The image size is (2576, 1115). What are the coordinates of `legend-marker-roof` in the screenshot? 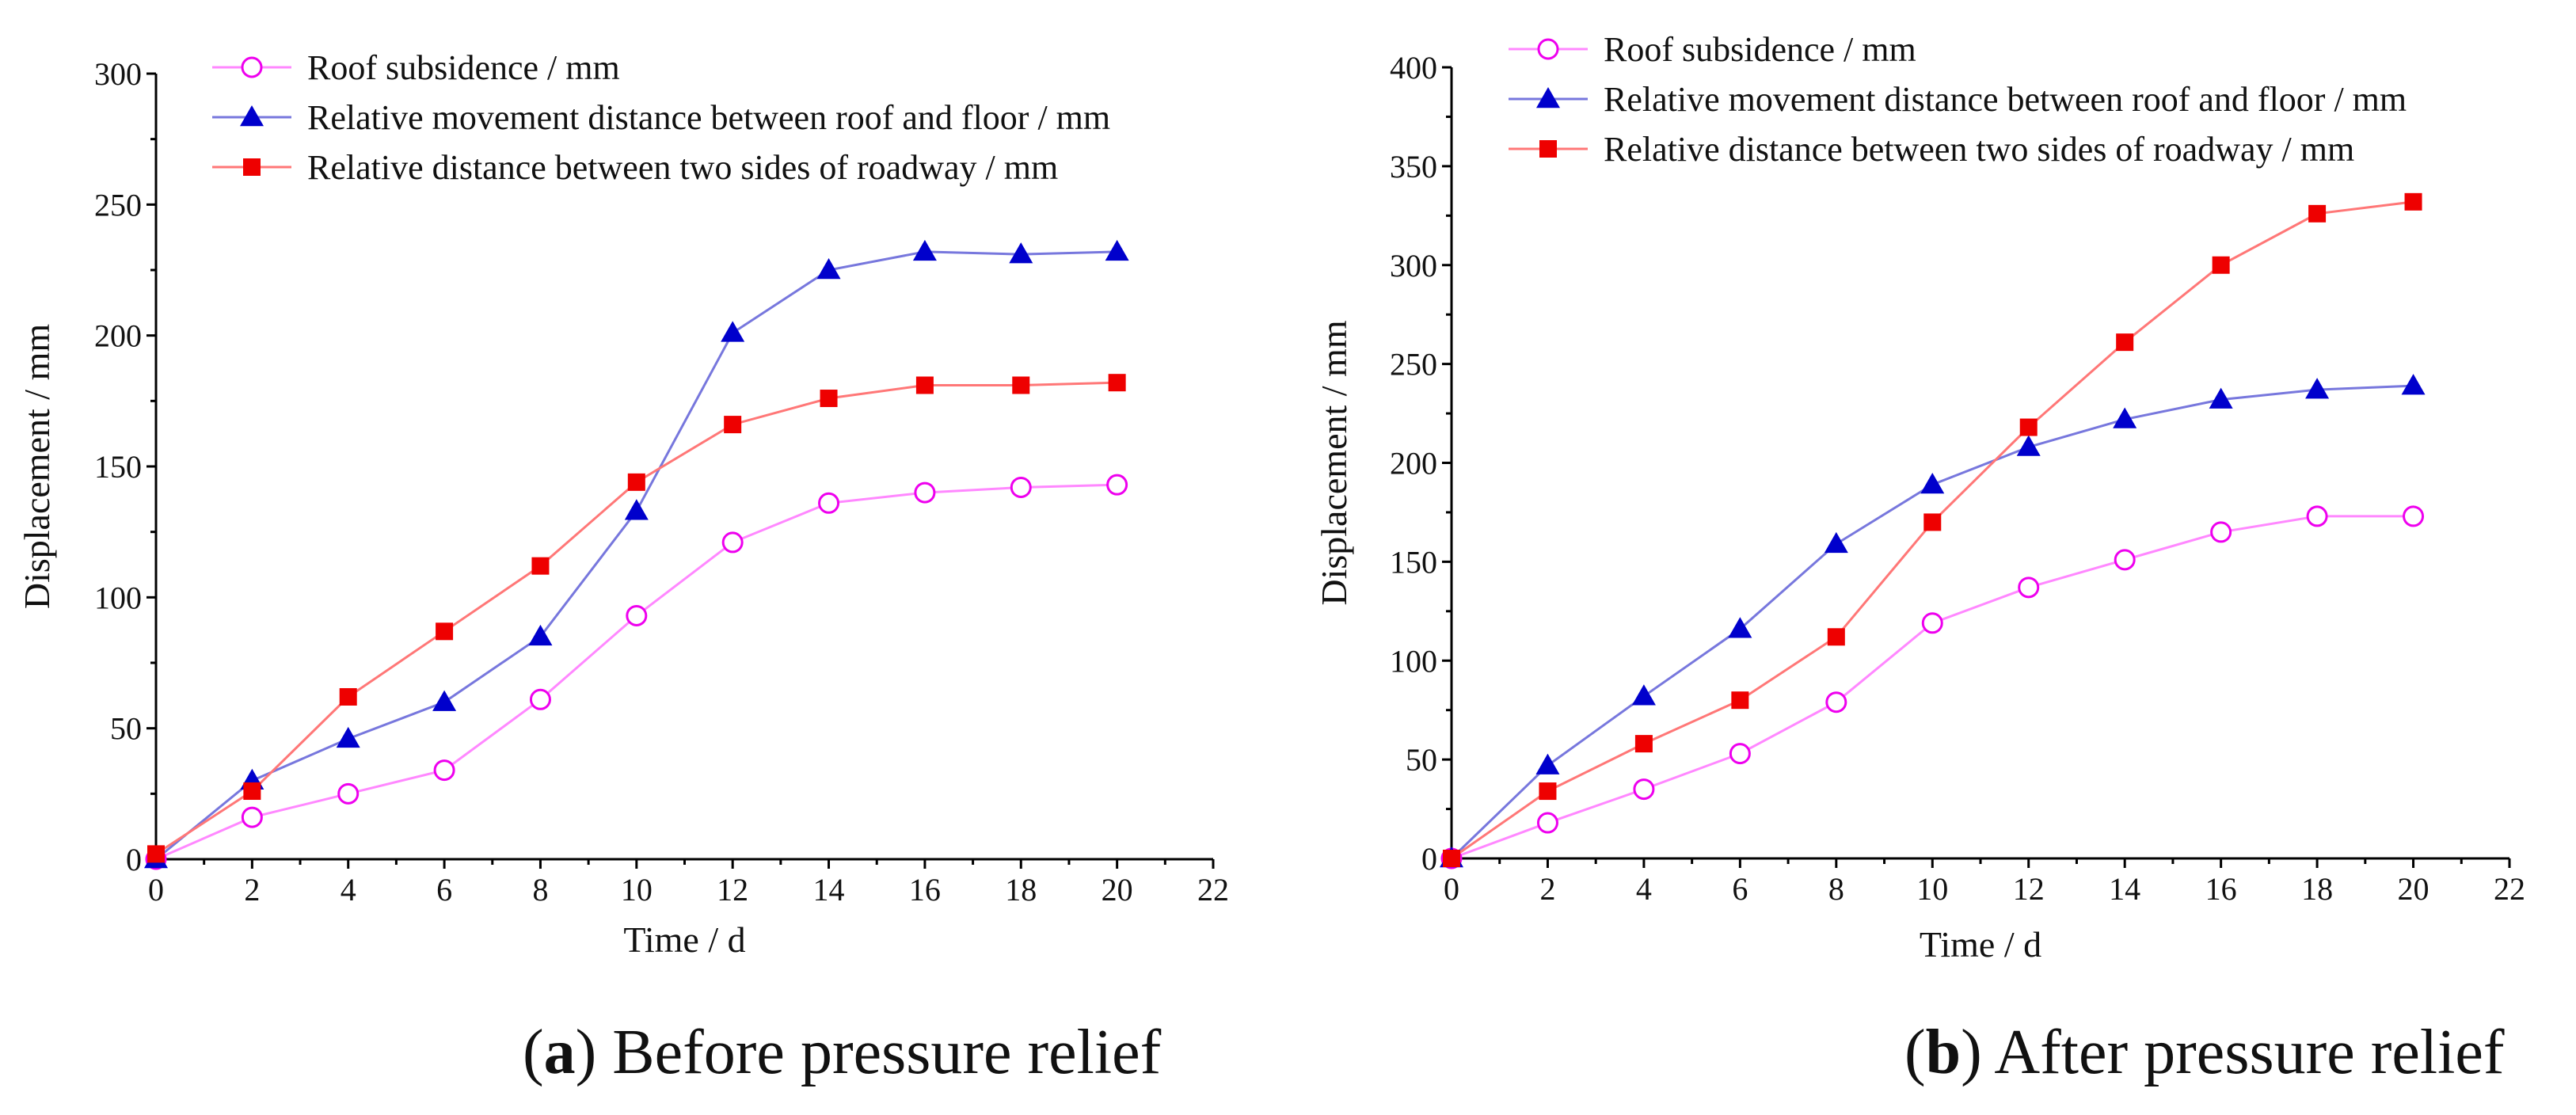 It's located at (1548, 49).